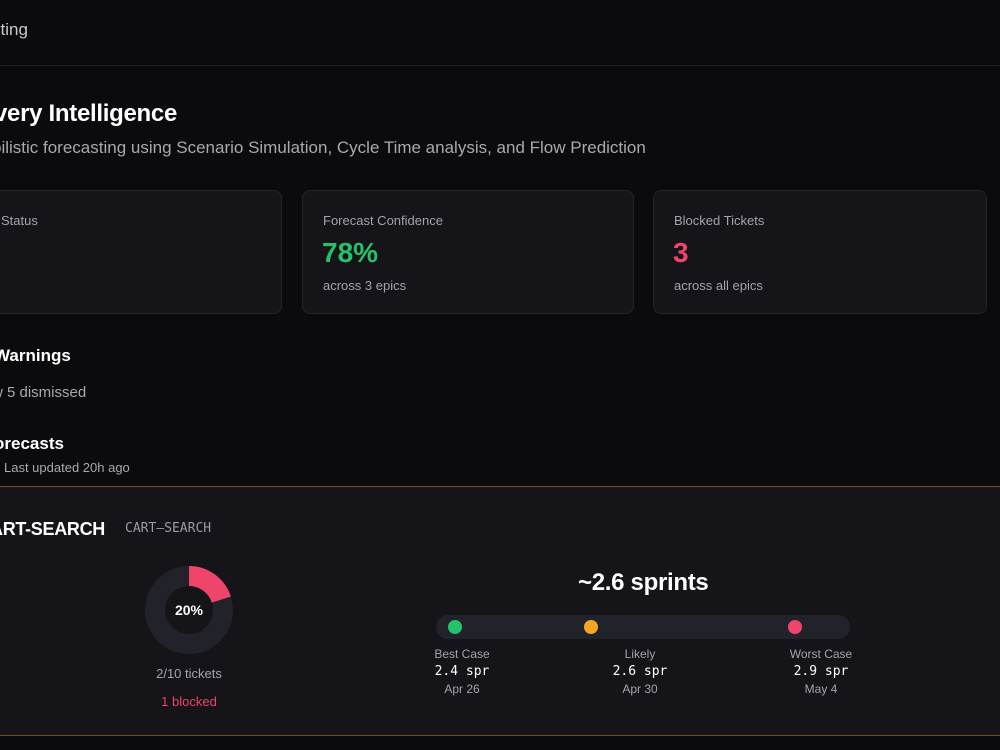  I want to click on ticket-count: 2/10 tickets, so click(189, 673).